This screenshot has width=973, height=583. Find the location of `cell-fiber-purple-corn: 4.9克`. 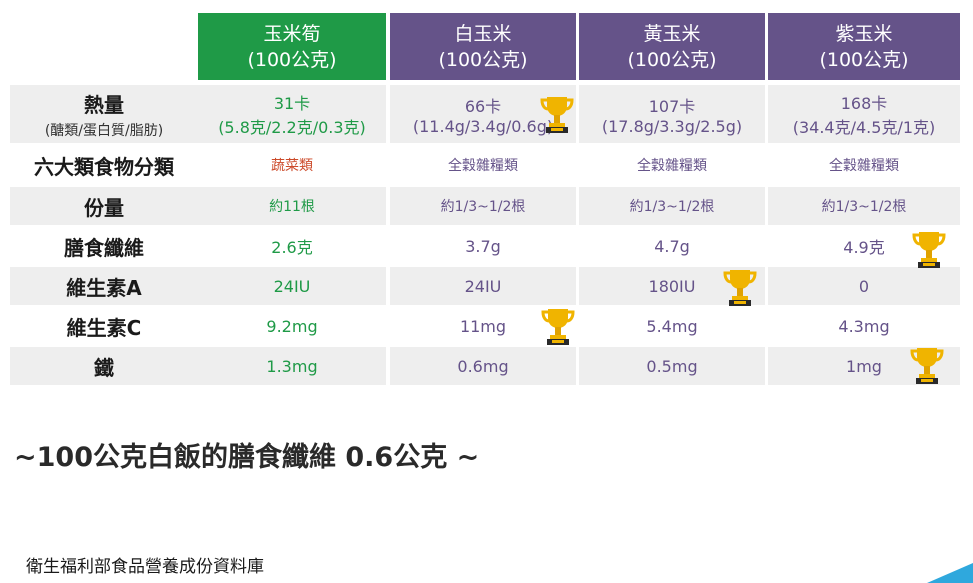

cell-fiber-purple-corn: 4.9克 is located at coordinates (864, 246).